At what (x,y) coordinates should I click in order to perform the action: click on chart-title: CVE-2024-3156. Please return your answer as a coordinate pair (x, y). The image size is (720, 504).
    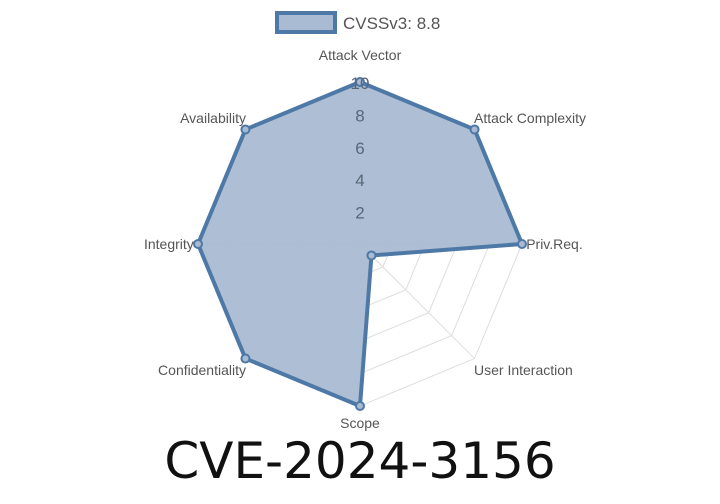
    Looking at the image, I should click on (360, 461).